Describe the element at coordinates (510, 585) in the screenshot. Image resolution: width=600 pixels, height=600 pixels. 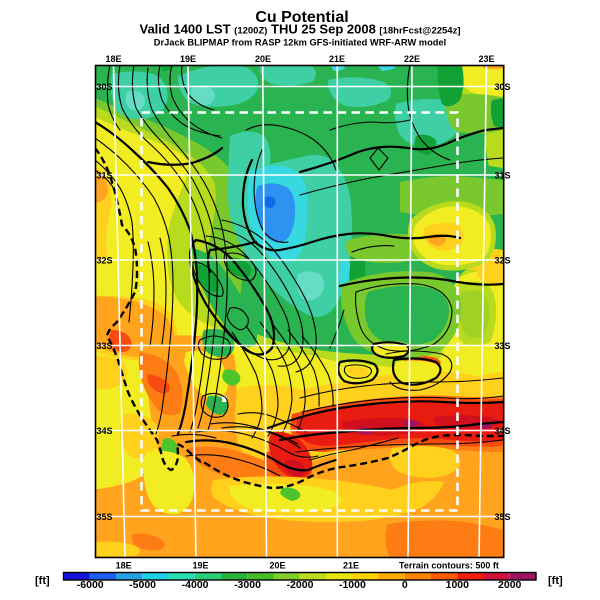
I see `svg-text: 2000` at that location.